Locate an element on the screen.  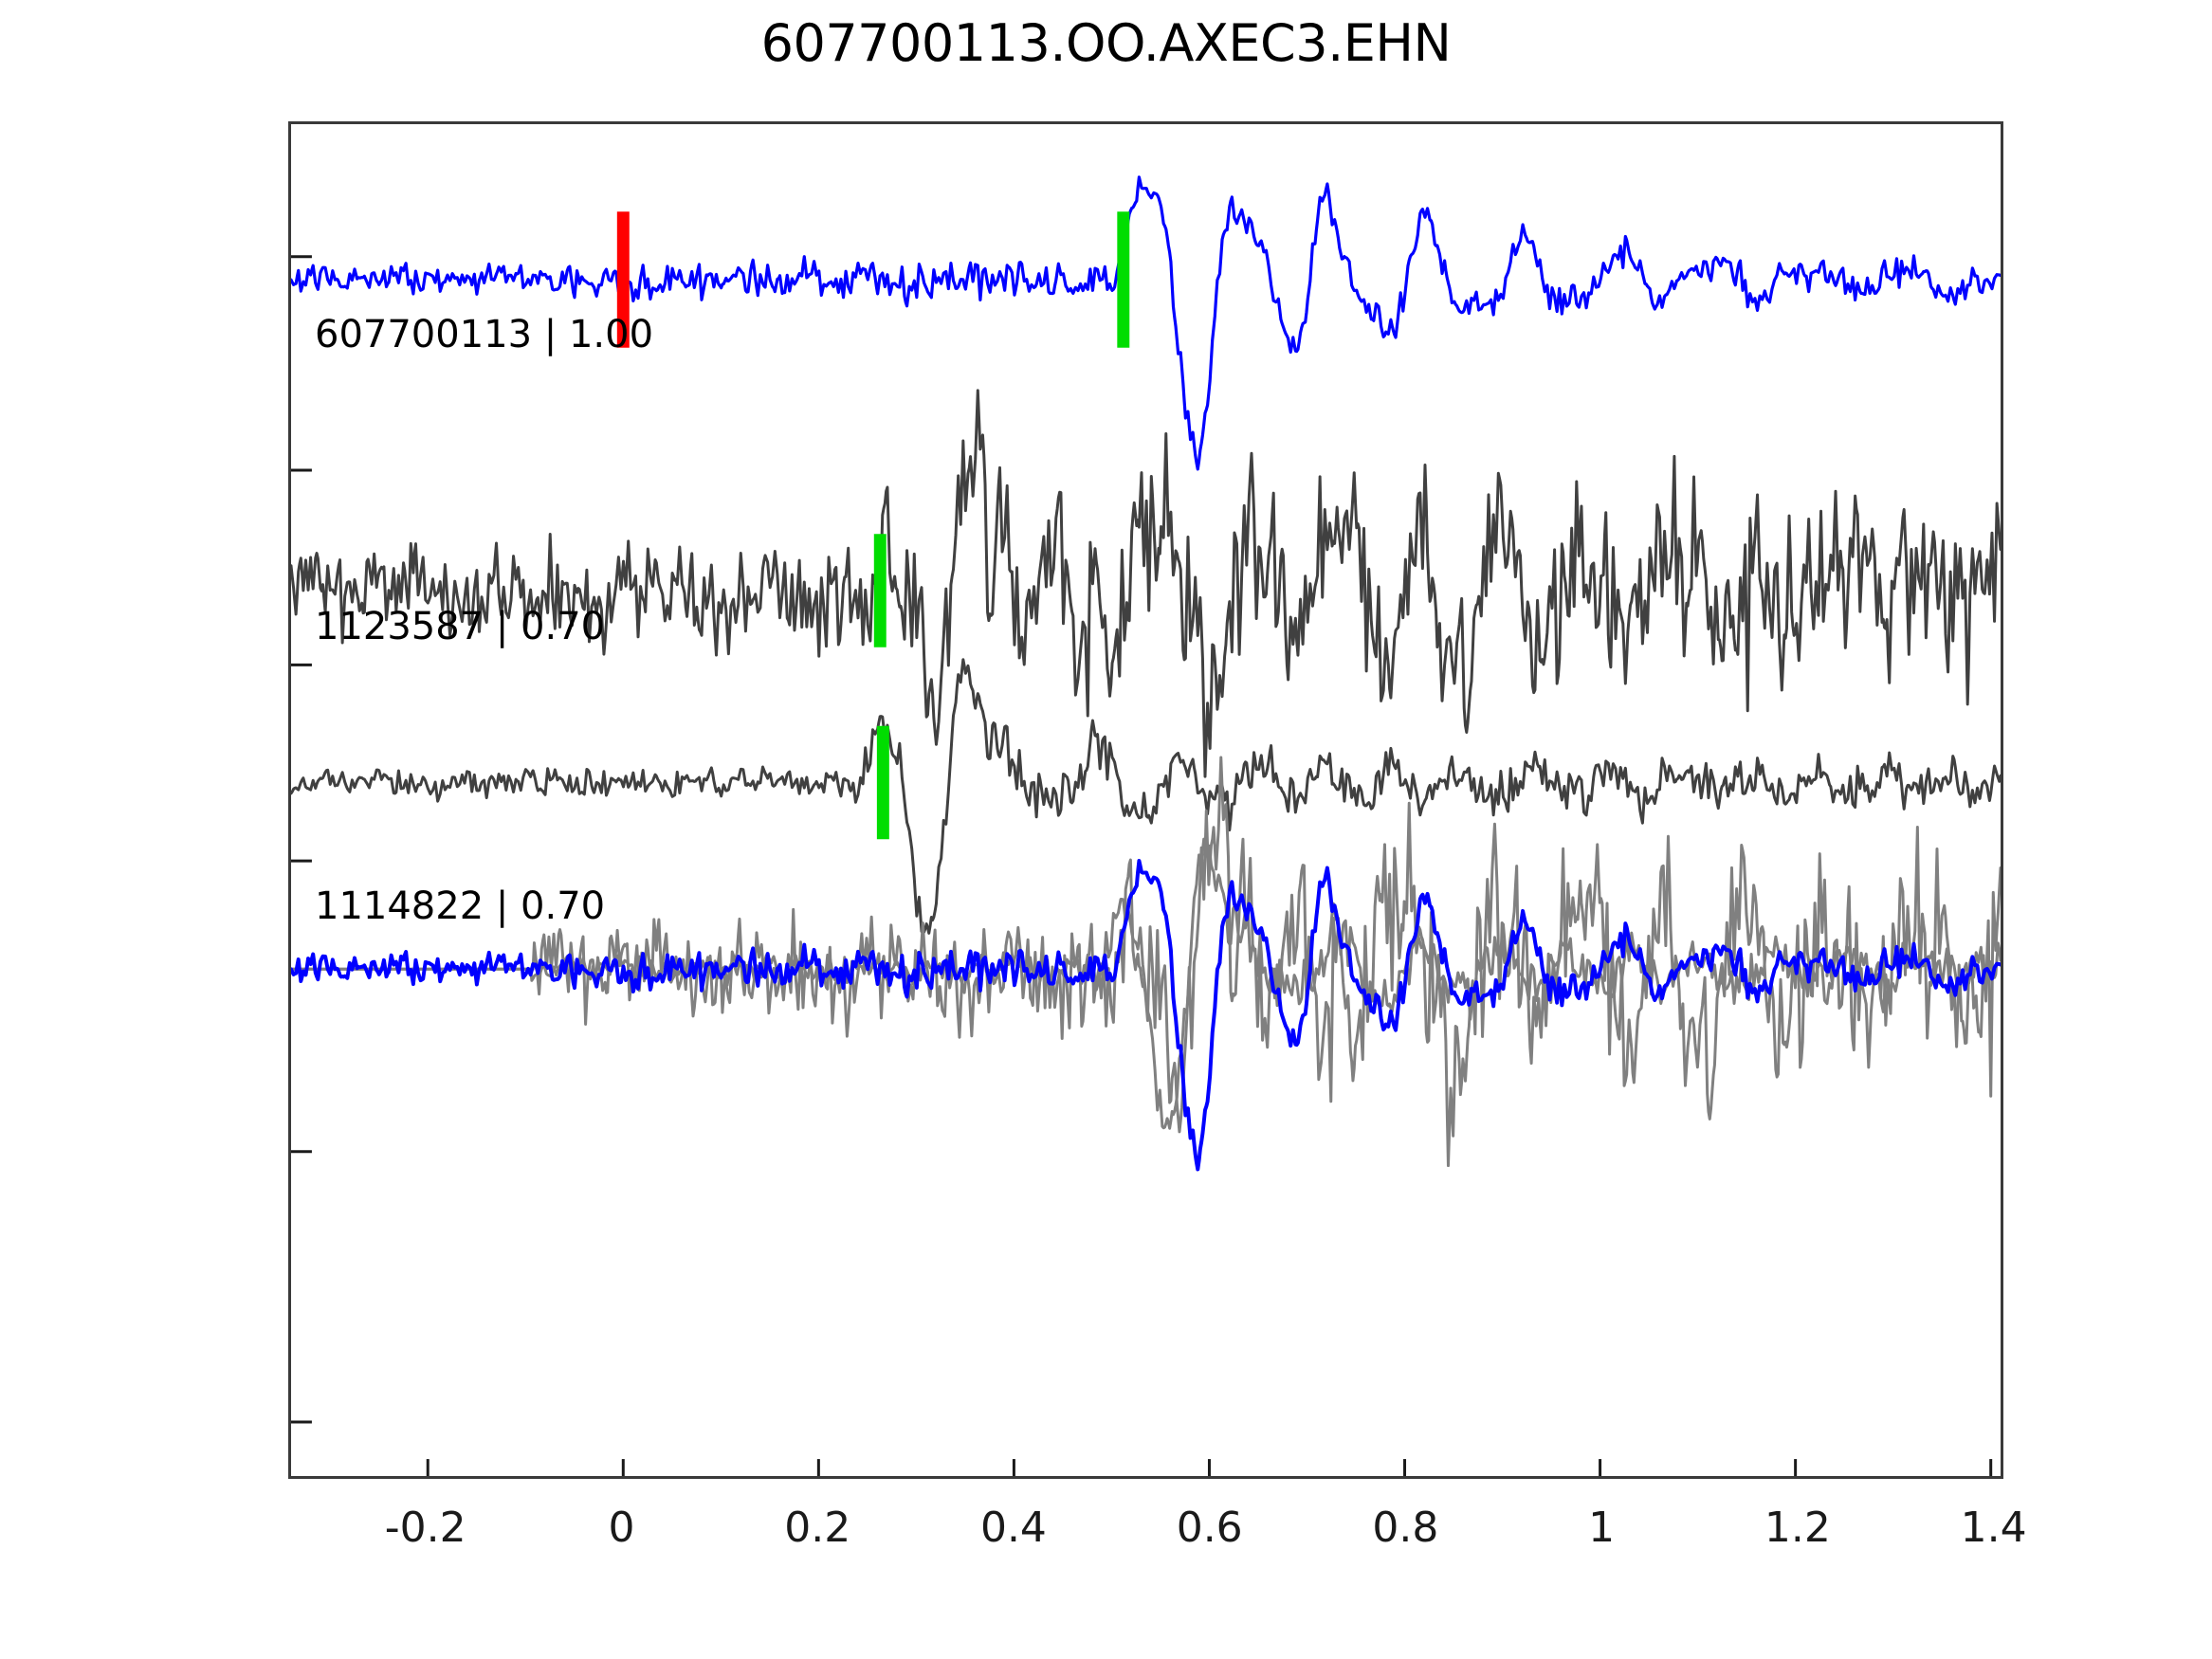
x-tick-label-8: 1.4 is located at coordinates (1993, 1528).